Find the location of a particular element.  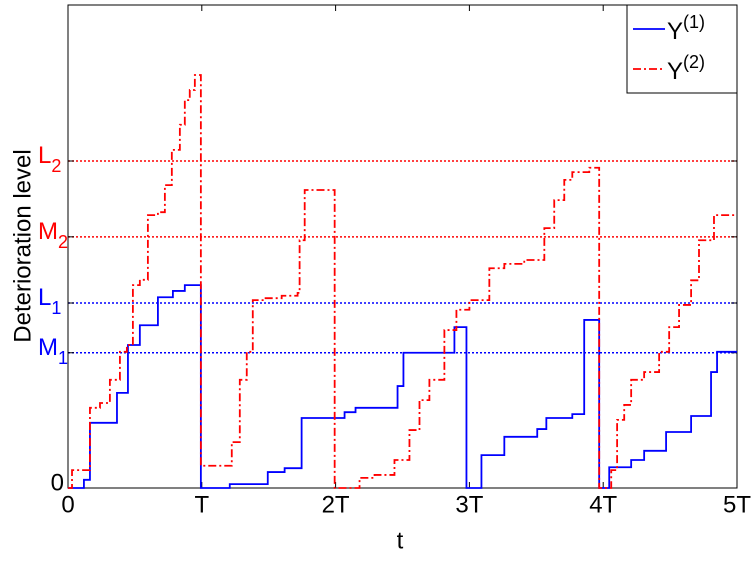

y-tick-label: L2 is located at coordinates (49, 158).